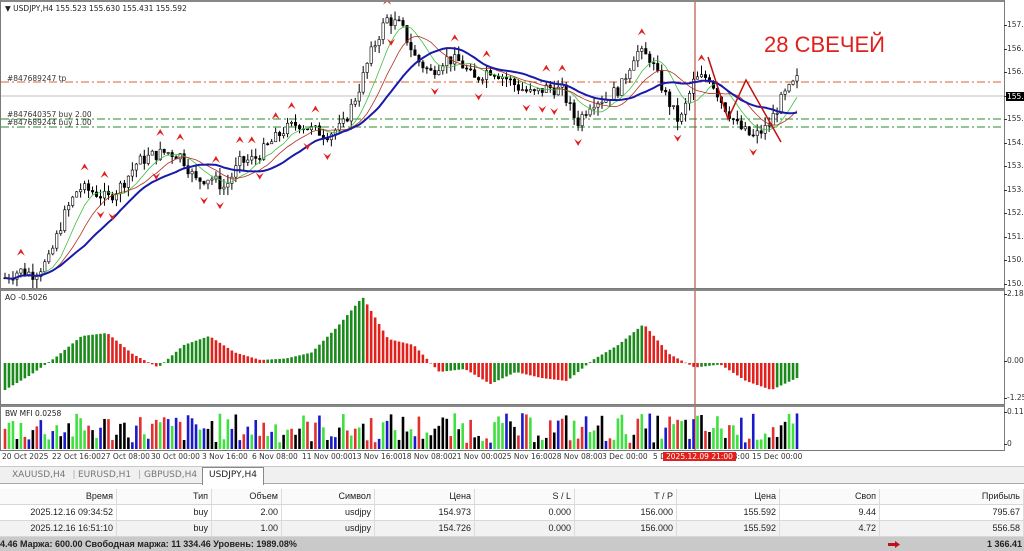  Describe the element at coordinates (328, 528) in the screenshot. I see `table-cell: usdjpy` at that location.